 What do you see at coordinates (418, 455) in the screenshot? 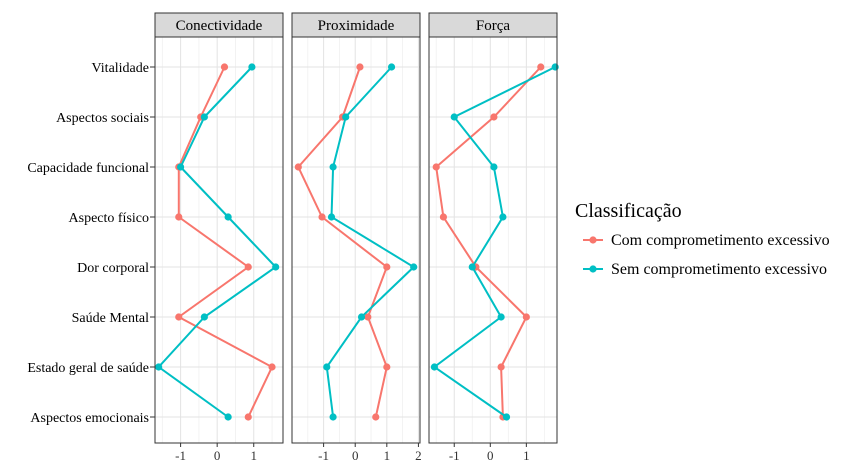
I see `x-tick-label: 2` at bounding box center [418, 455].